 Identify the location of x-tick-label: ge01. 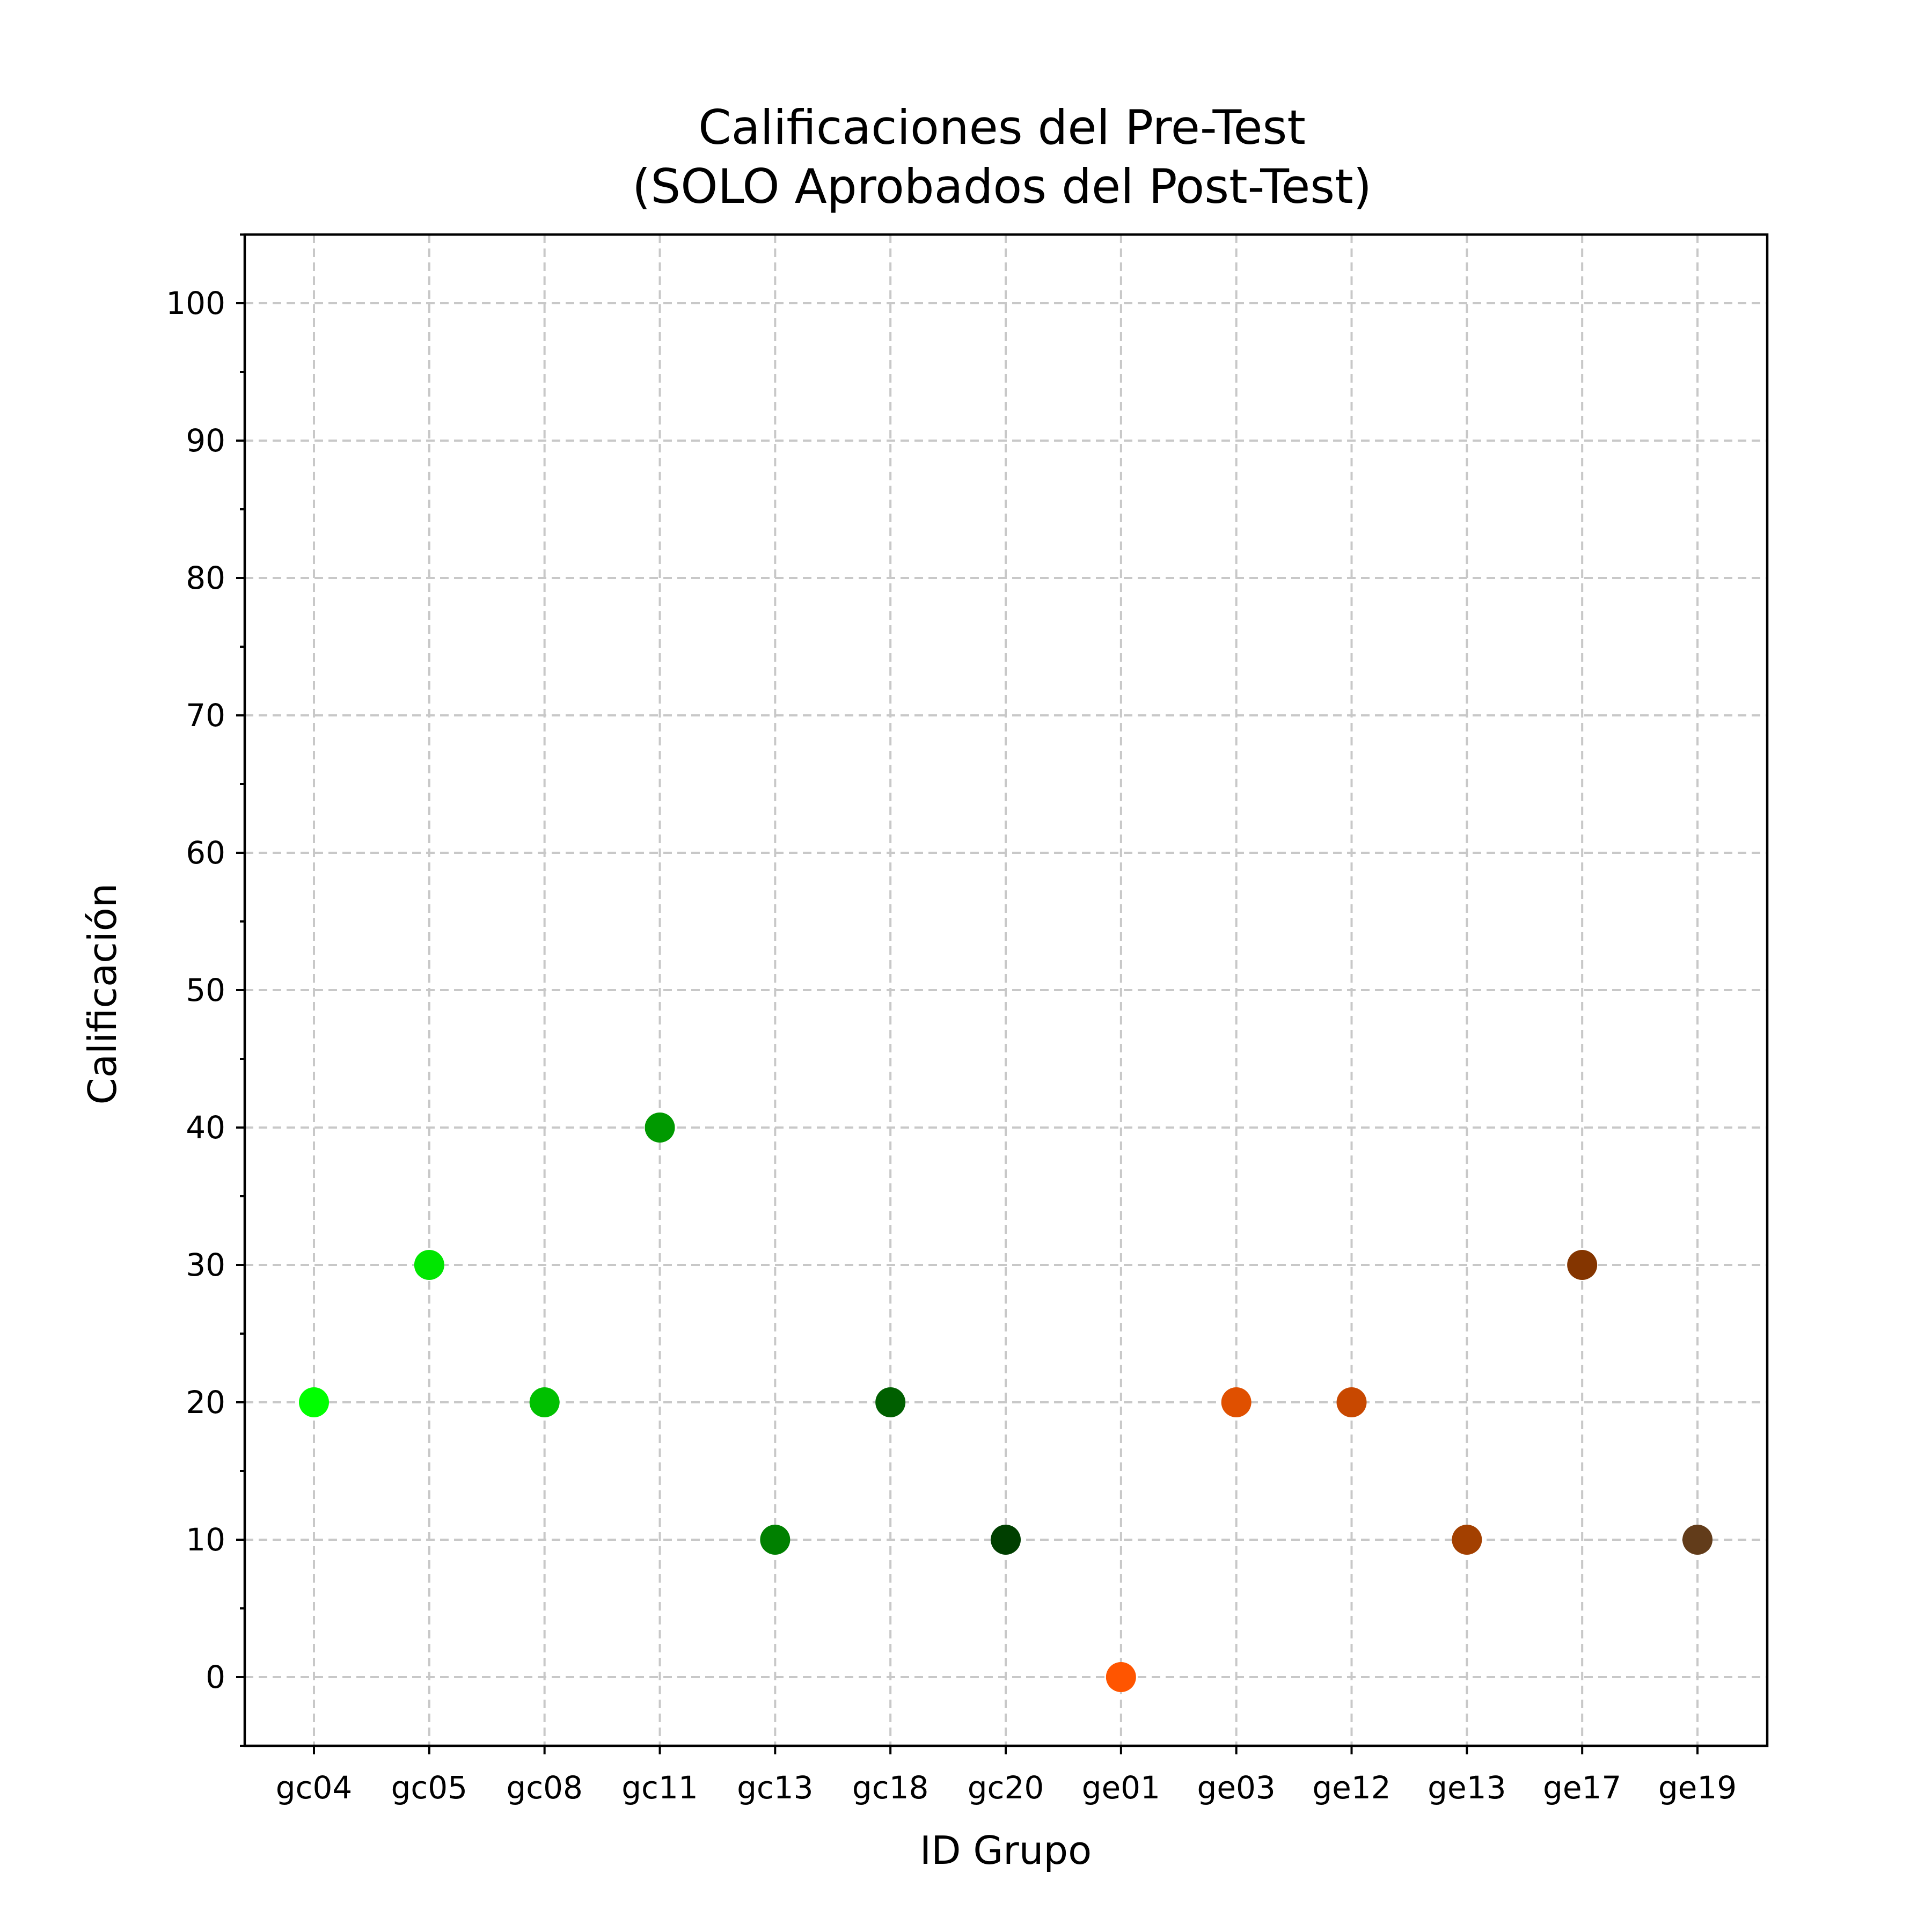
(1121, 1787).